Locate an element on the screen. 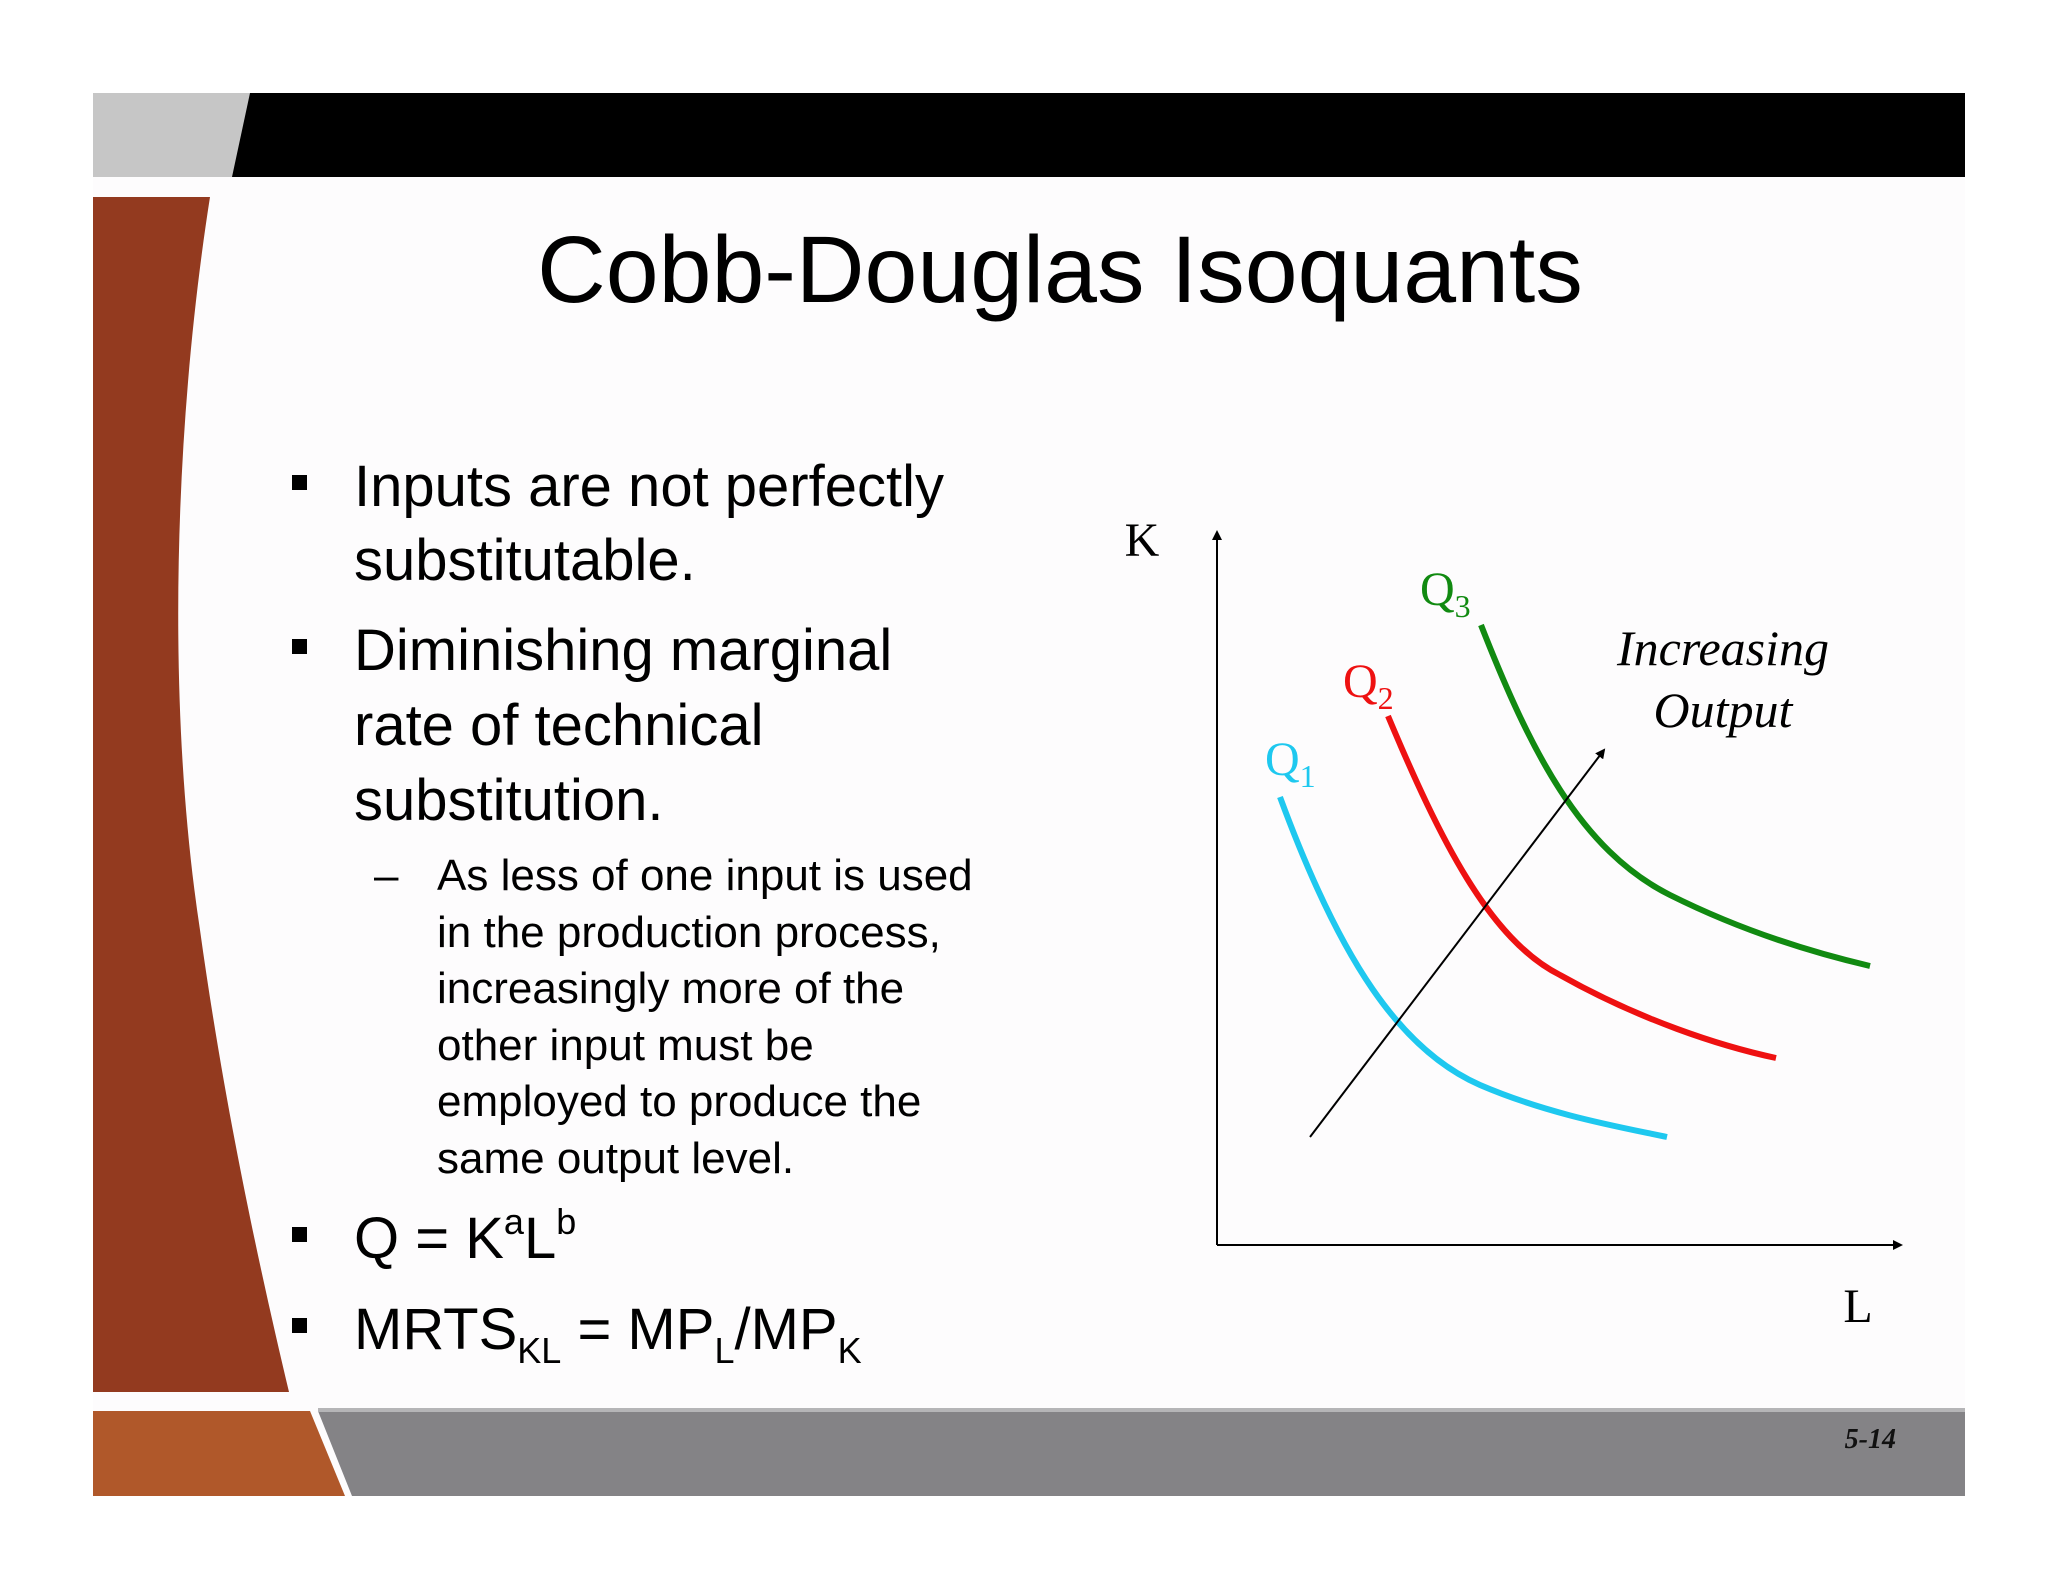 This screenshot has width=2048, height=1582. bullet-text: Inputs are not perfectly is located at coordinates (649, 486).